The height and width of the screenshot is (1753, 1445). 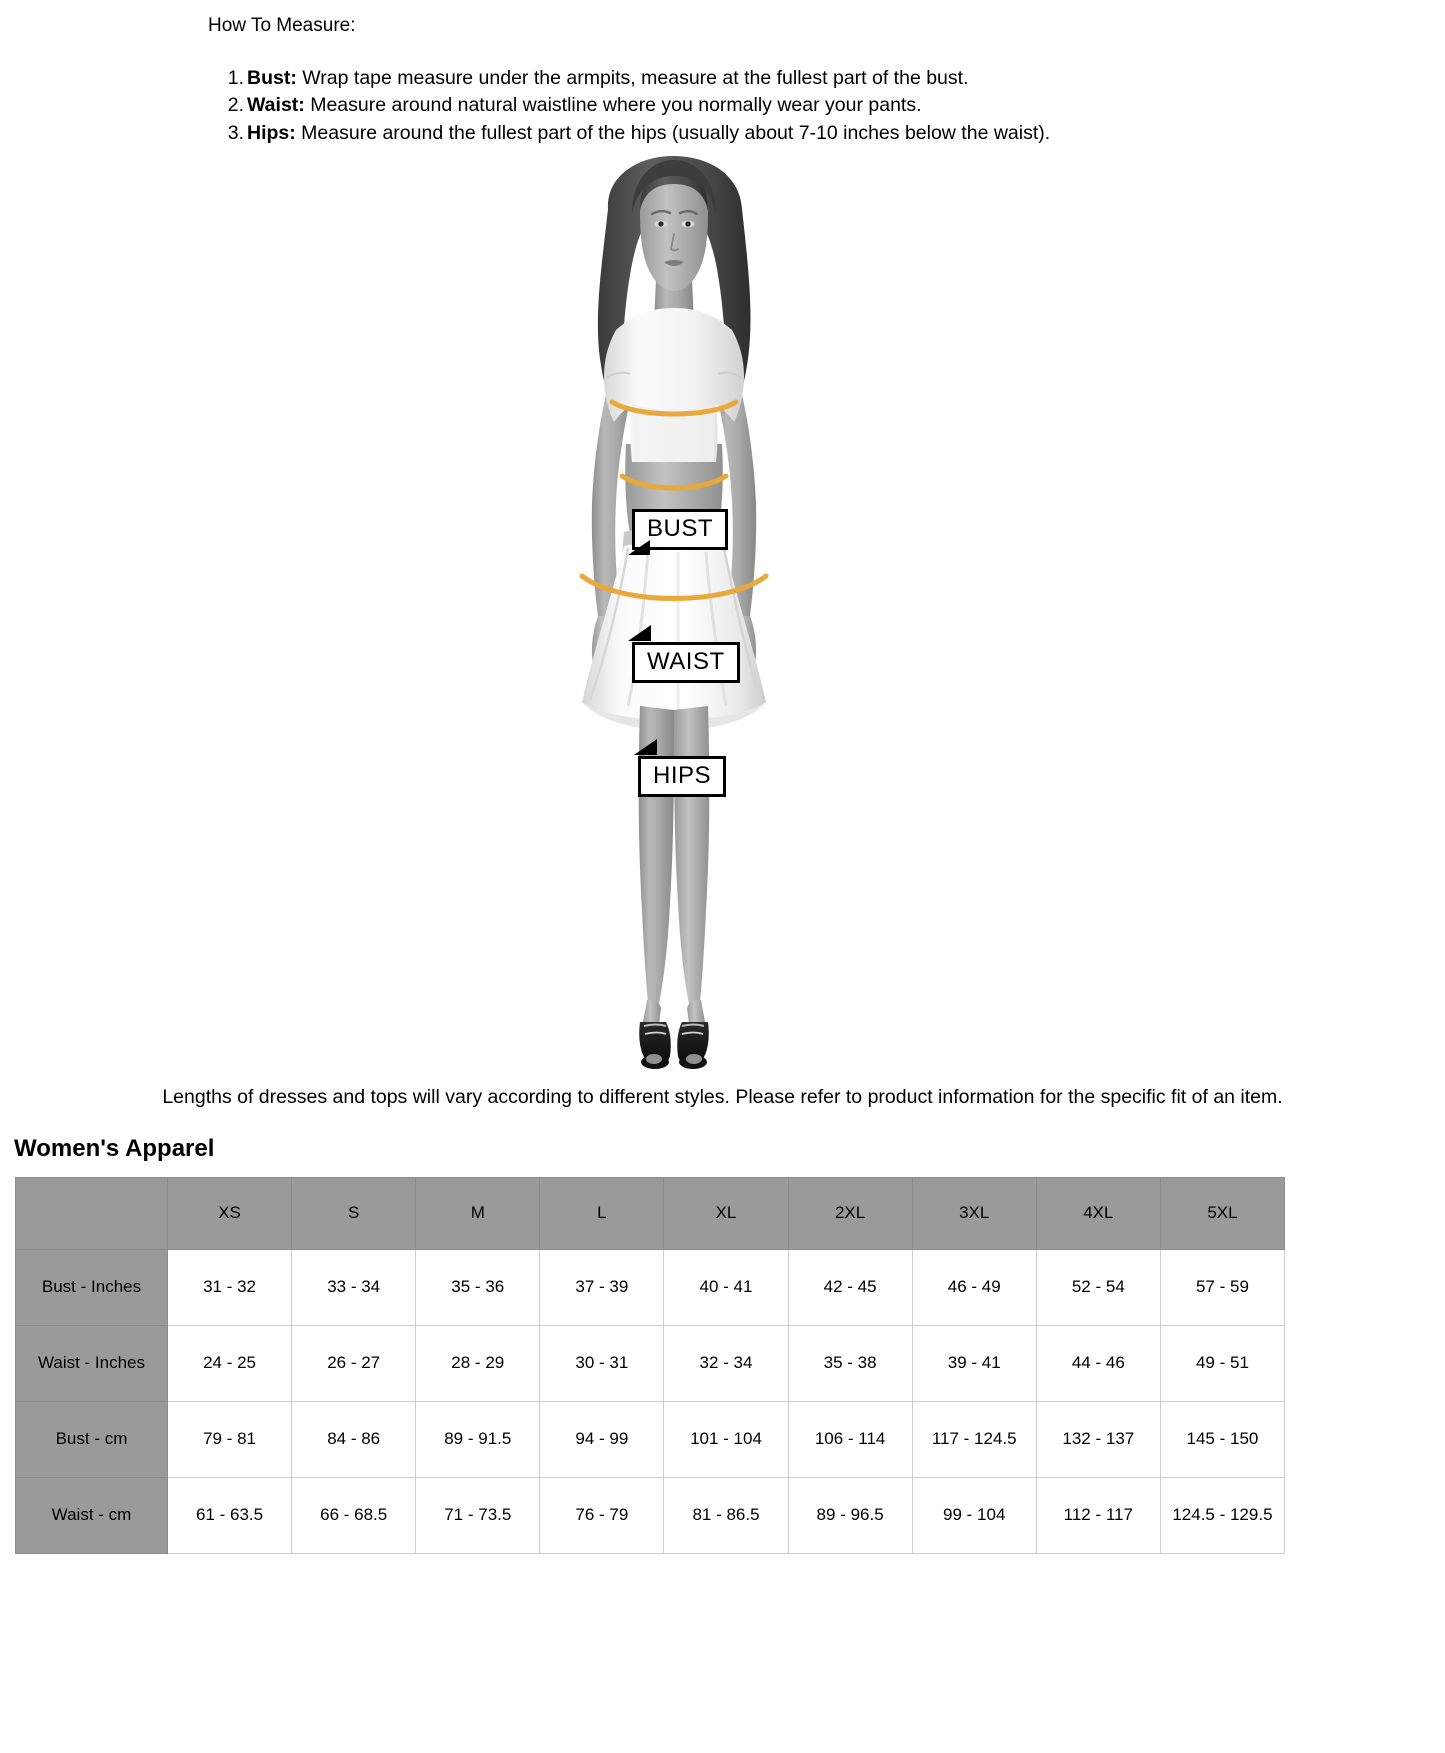 I want to click on table-cell: 39 - 41, so click(x=974, y=1363).